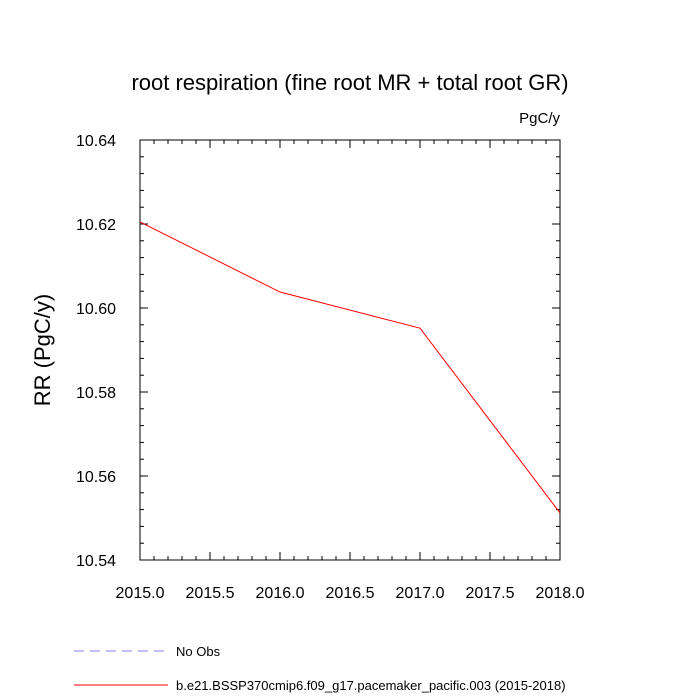 This screenshot has height=700, width=700. Describe the element at coordinates (490, 593) in the screenshot. I see `x-tick-label: 2017.5` at that location.